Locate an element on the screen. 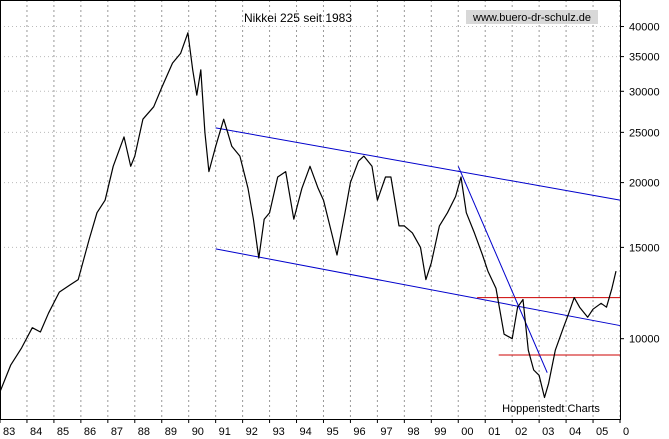 The image size is (669, 439). x-tick-label: 88 is located at coordinates (144, 432).